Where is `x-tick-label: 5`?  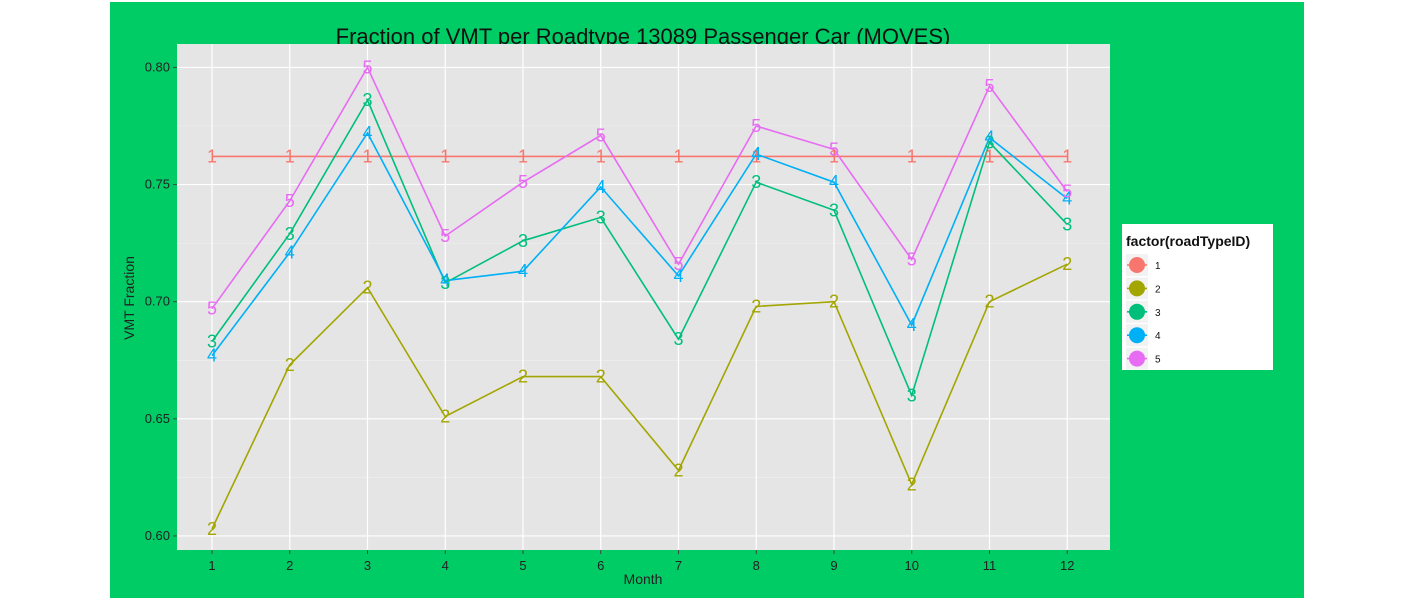 x-tick-label: 5 is located at coordinates (522, 565).